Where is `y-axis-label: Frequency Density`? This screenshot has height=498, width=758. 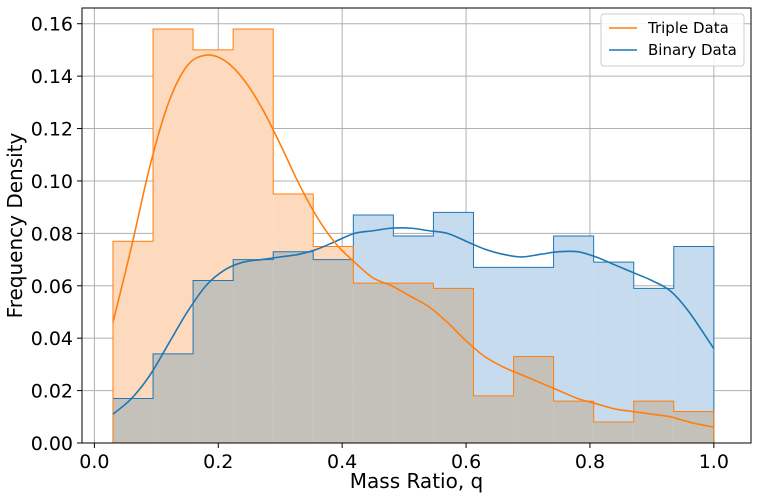 y-axis-label: Frequency Density is located at coordinates (15, 225).